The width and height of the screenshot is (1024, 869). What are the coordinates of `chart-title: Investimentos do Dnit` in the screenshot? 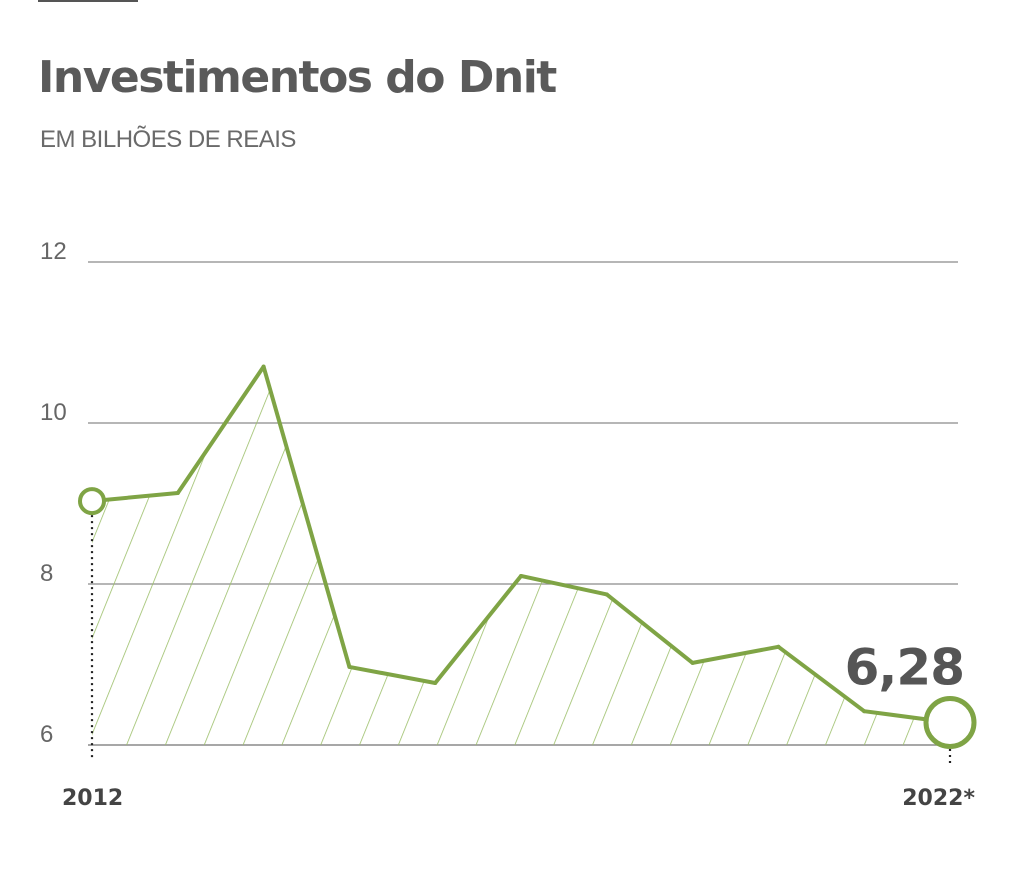 It's located at (297, 77).